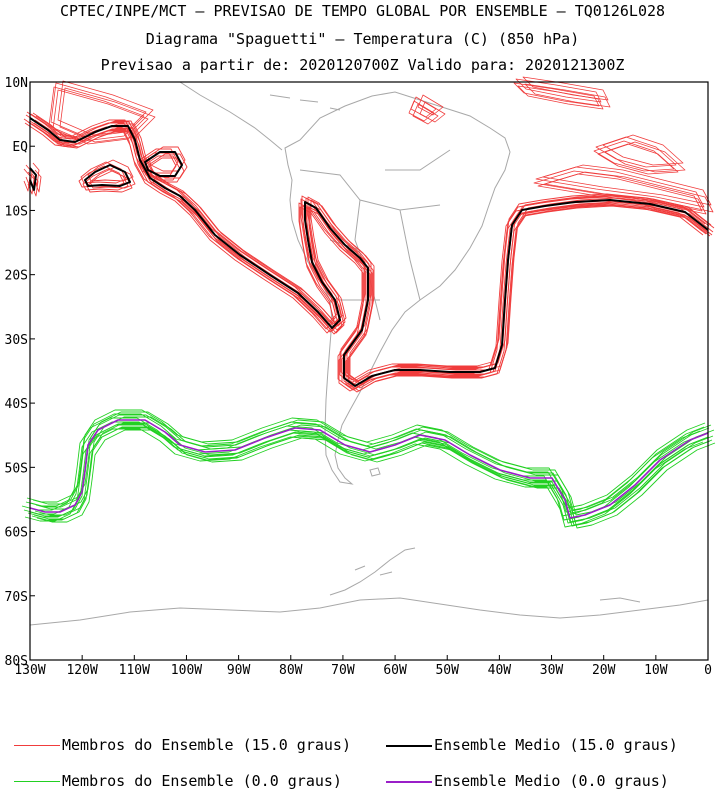 The width and height of the screenshot is (725, 792). Describe the element at coordinates (37, 745) in the screenshot. I see `legend-swatch-red` at that location.